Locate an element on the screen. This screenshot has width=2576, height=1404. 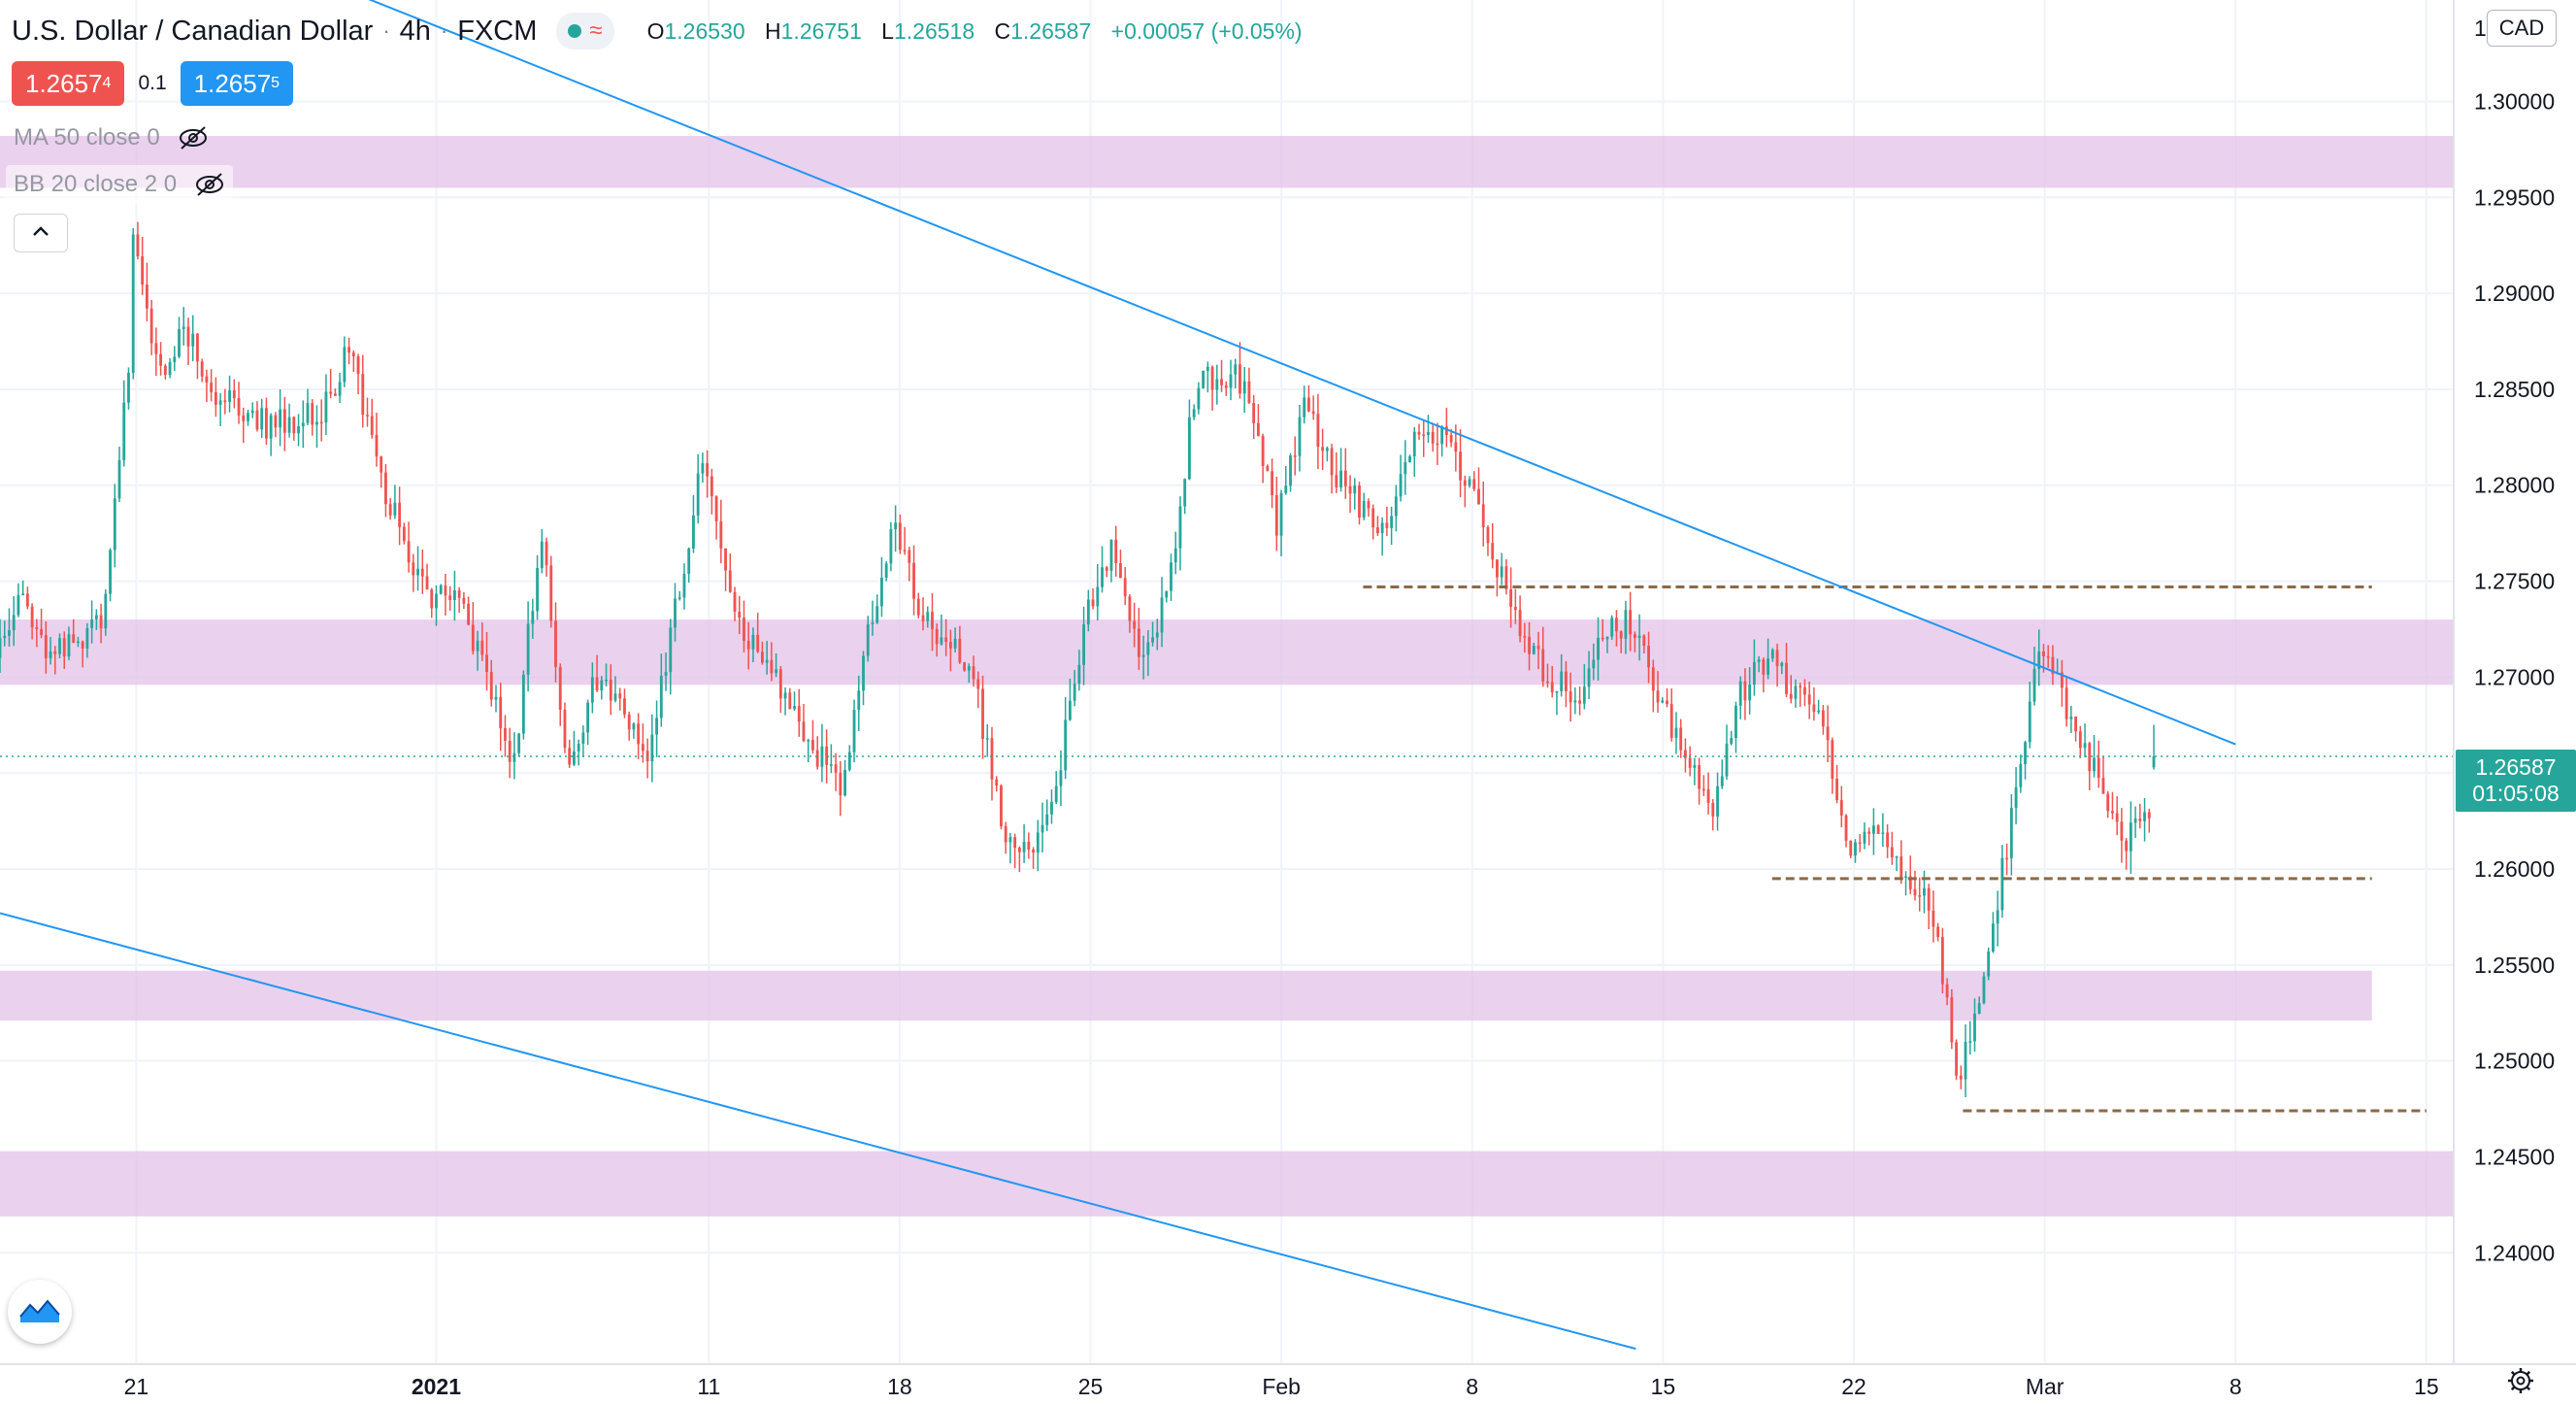
change-value: +0.00057 (+0.05%) is located at coordinates (1206, 30).